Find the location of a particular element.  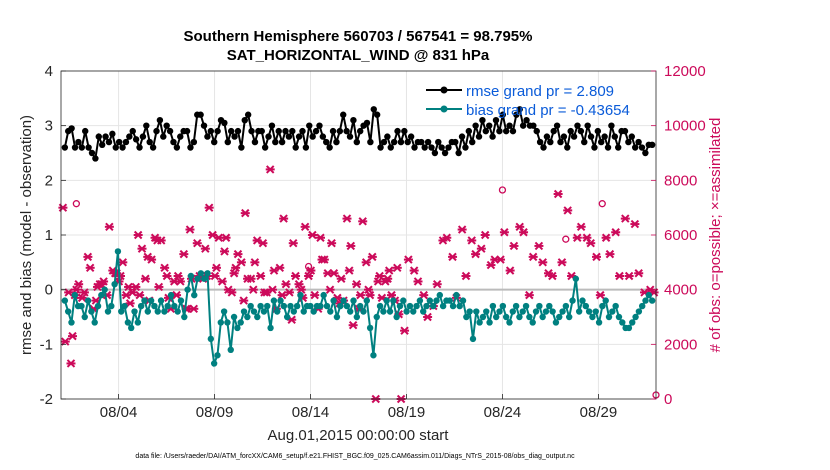

x-tick-label: 08/04 is located at coordinates (119, 412).